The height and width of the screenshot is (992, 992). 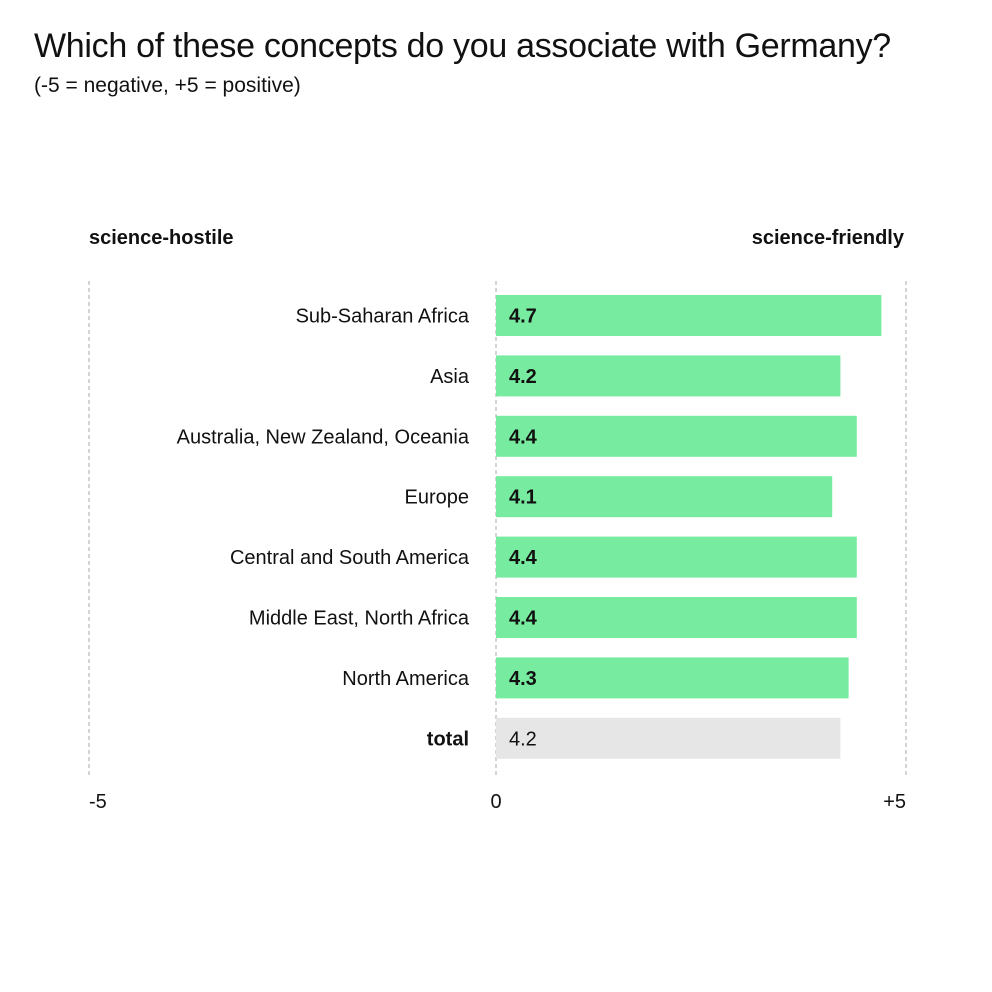 I want to click on x-tick-label: 0, so click(x=495, y=802).